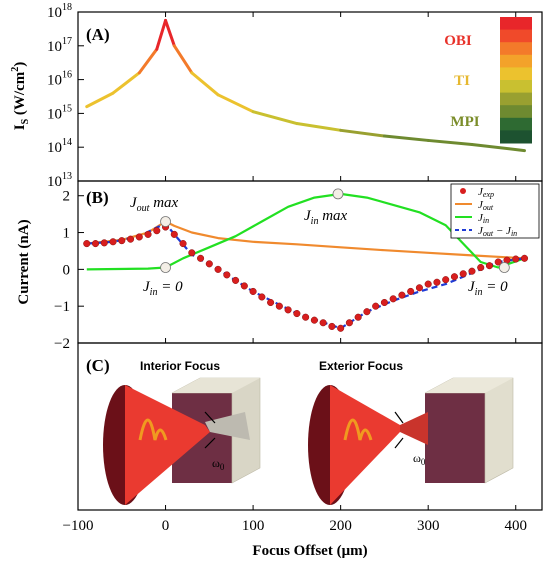 This screenshot has width=550, height=563. What do you see at coordinates (20, 96) in the screenshot?
I see `panel-a-ylabel: IS (W/cm2)` at bounding box center [20, 96].